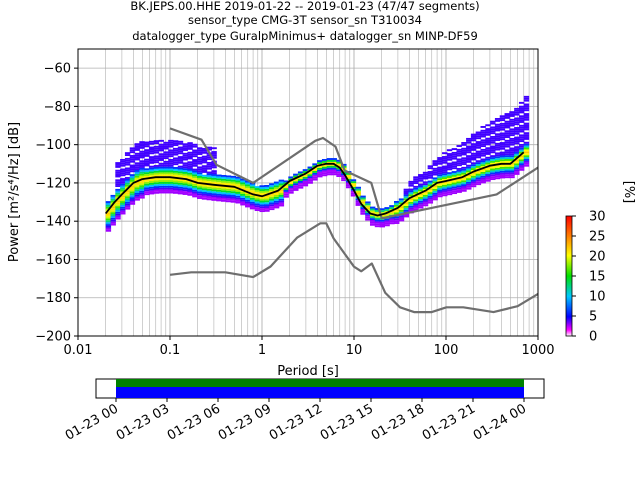  I want to click on x-axis-ticks: 0.01 0.1 1 10 100 1000, so click(309, 347).